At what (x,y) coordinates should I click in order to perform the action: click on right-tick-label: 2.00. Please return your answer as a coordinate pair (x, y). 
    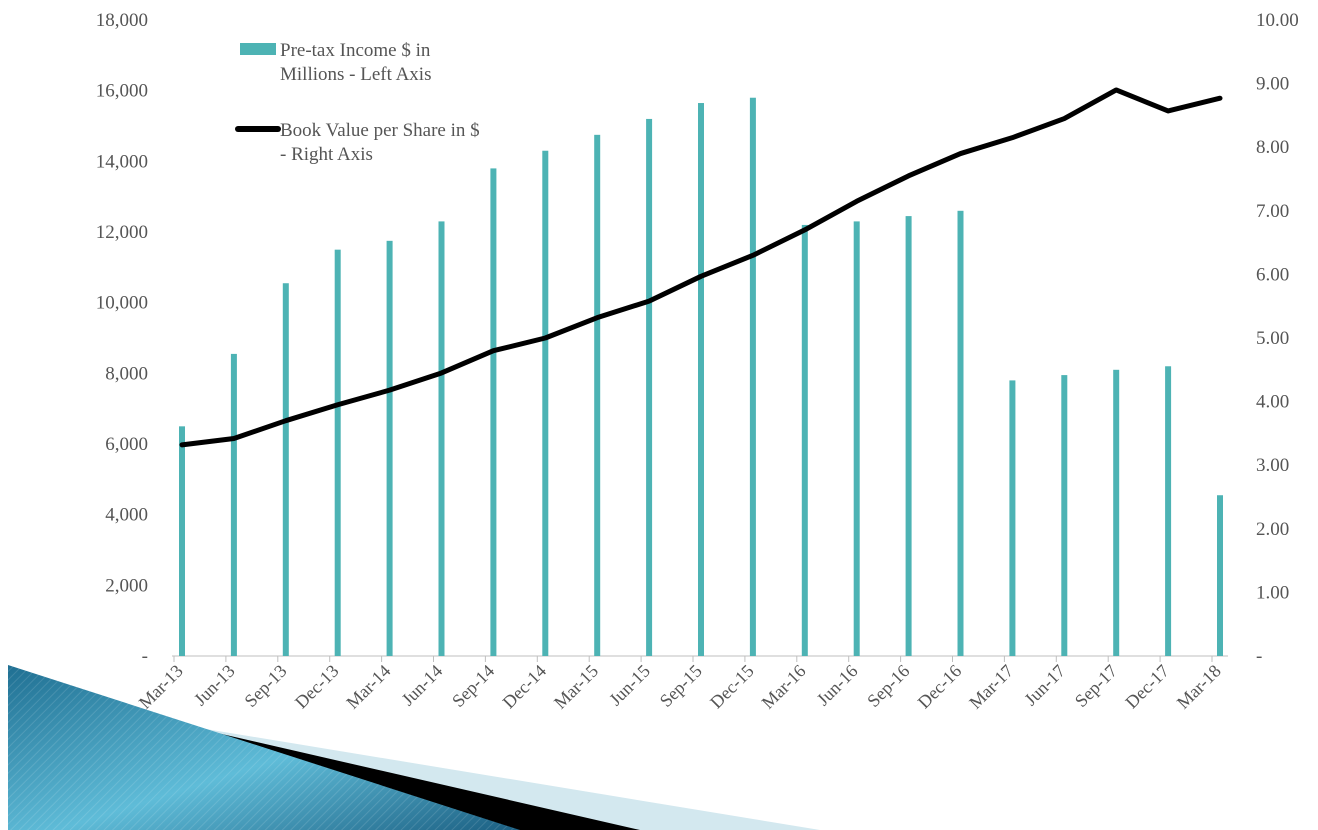
    Looking at the image, I should click on (1272, 529).